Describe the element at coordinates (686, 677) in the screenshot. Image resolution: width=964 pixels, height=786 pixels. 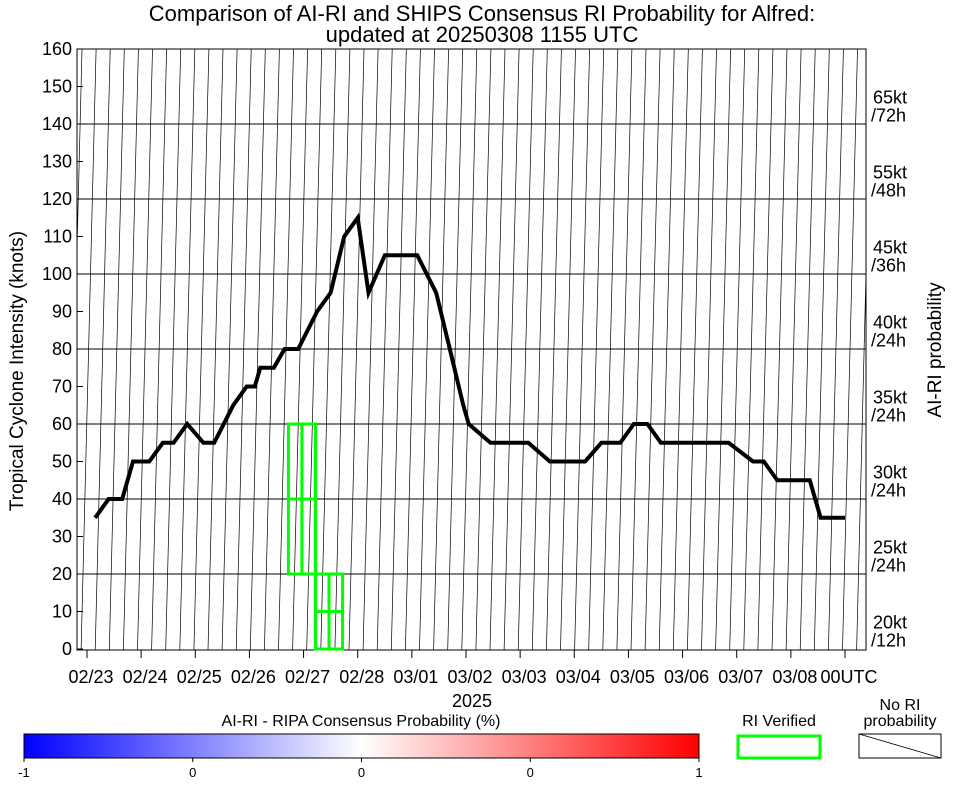
I see `x-tick-label: 03/06` at that location.